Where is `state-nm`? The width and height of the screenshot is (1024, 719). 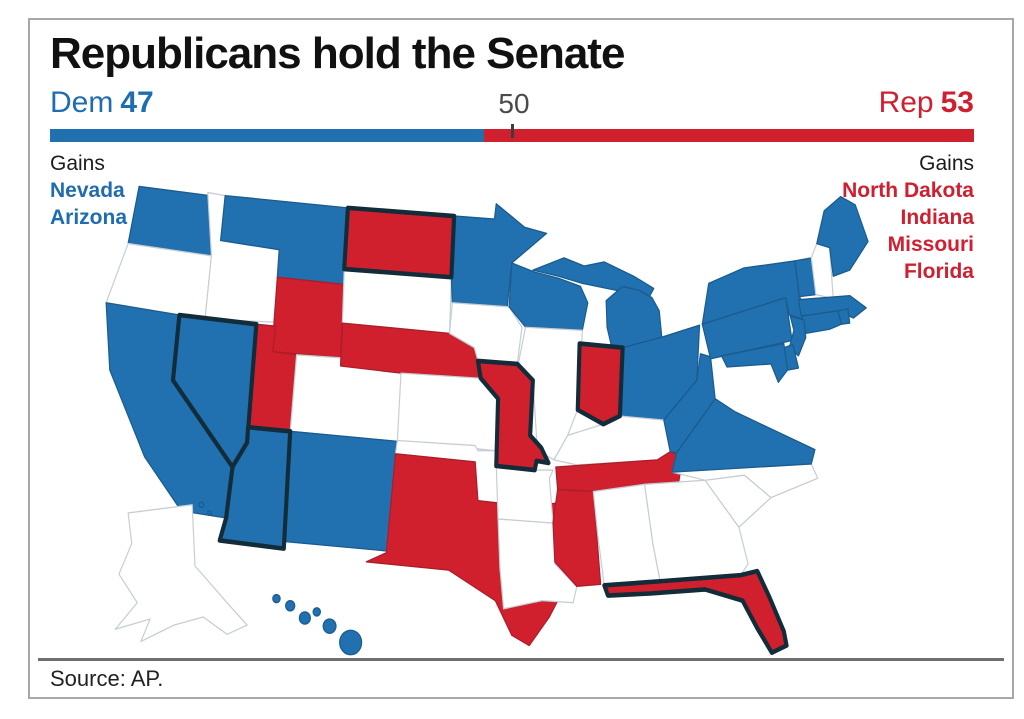
state-nm is located at coordinates (341, 491).